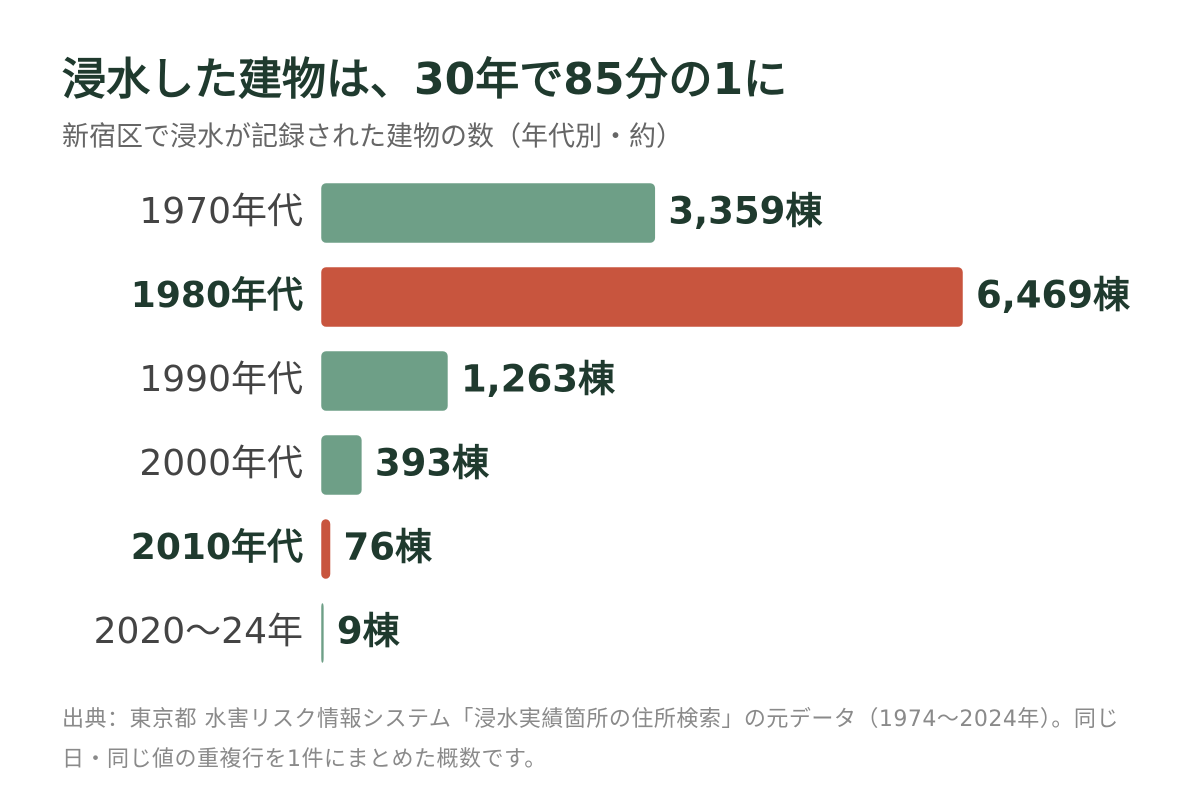 The image size is (1200, 810). What do you see at coordinates (388, 547) in the screenshot?
I see `value-label: 76棟` at bounding box center [388, 547].